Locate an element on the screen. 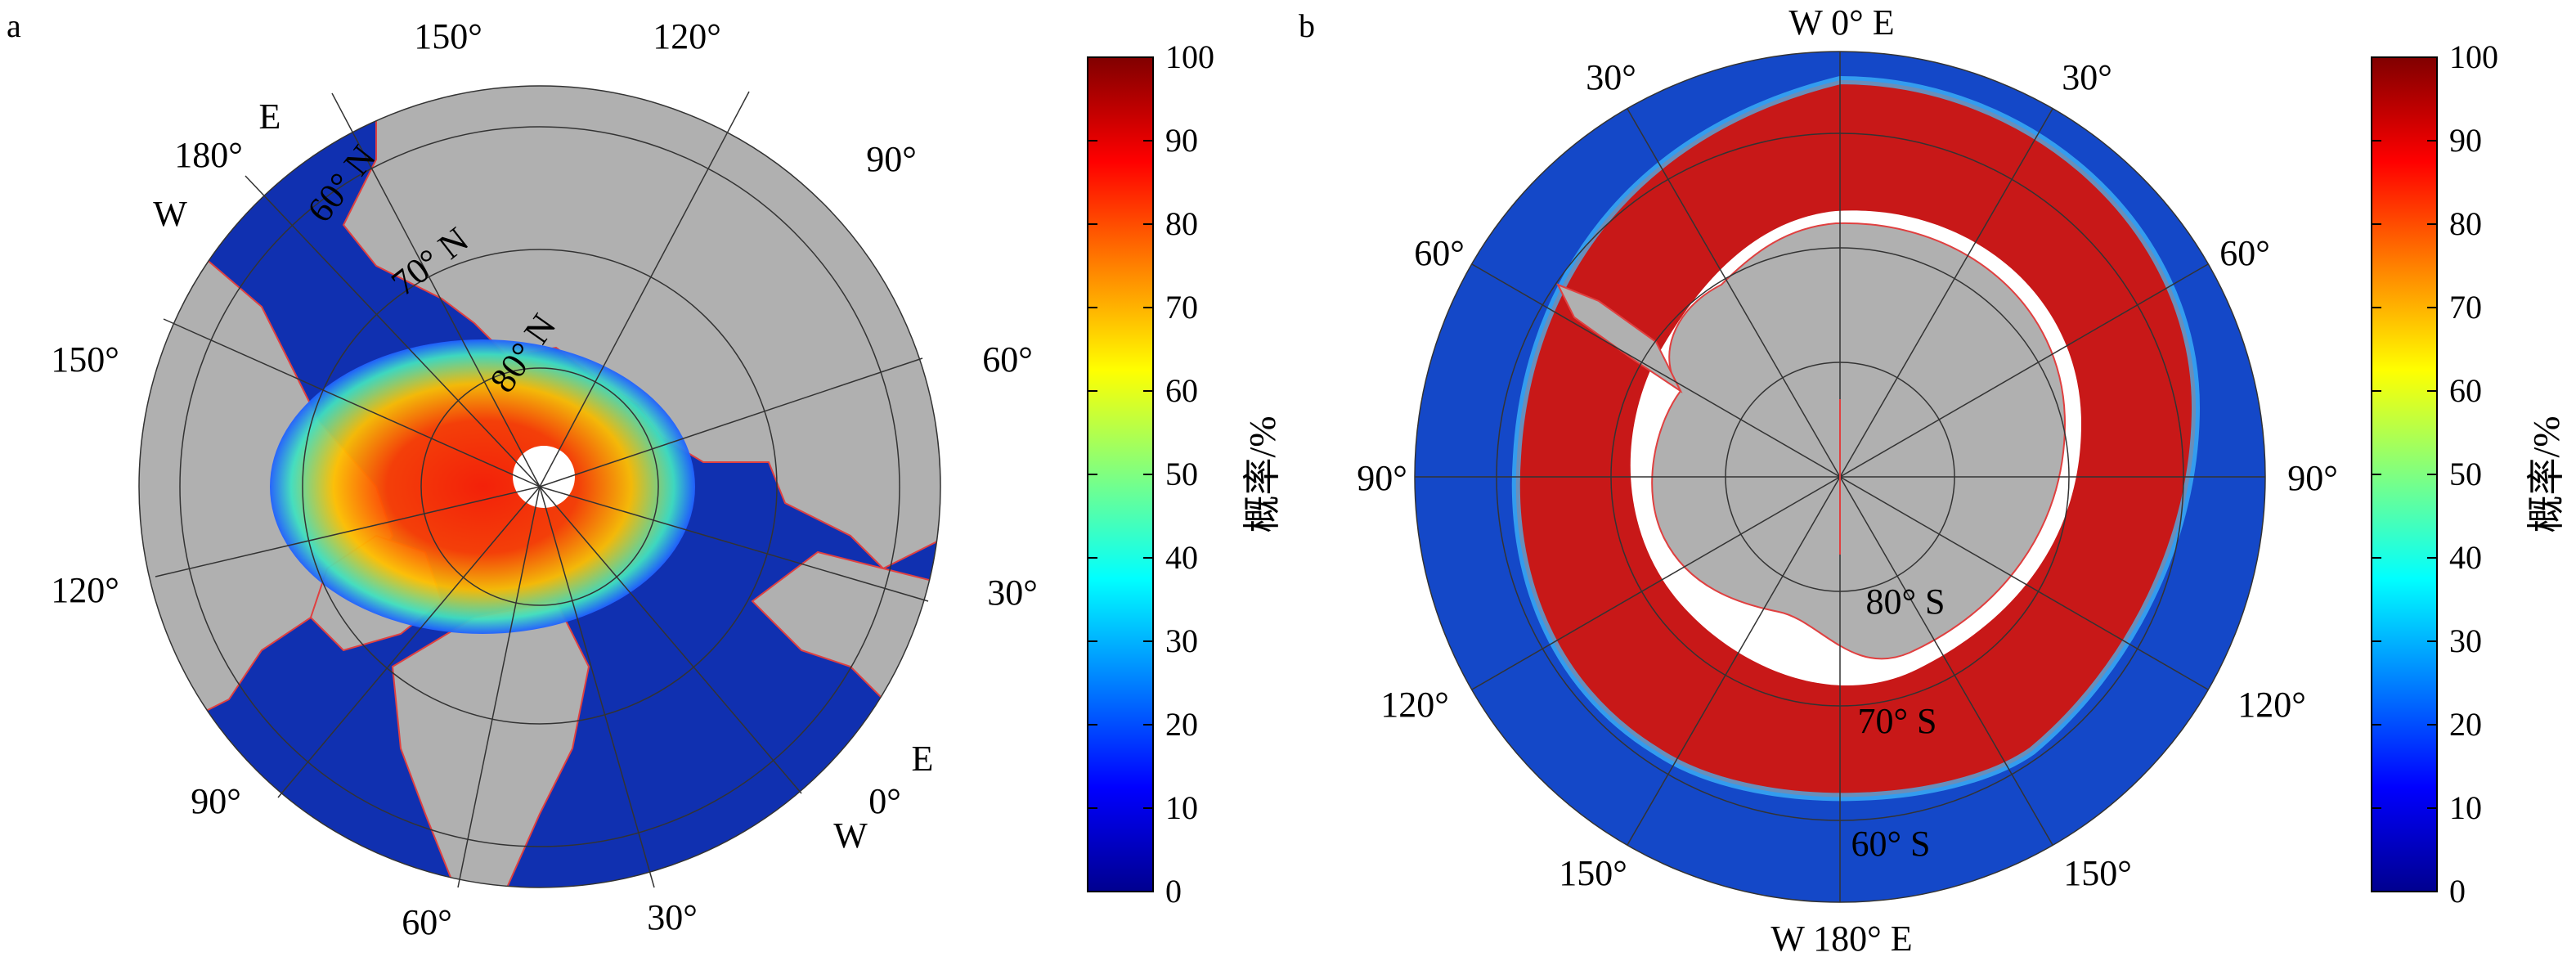 This screenshot has width=2576, height=966. colorbar-b-gradient is located at coordinates (2404, 474).